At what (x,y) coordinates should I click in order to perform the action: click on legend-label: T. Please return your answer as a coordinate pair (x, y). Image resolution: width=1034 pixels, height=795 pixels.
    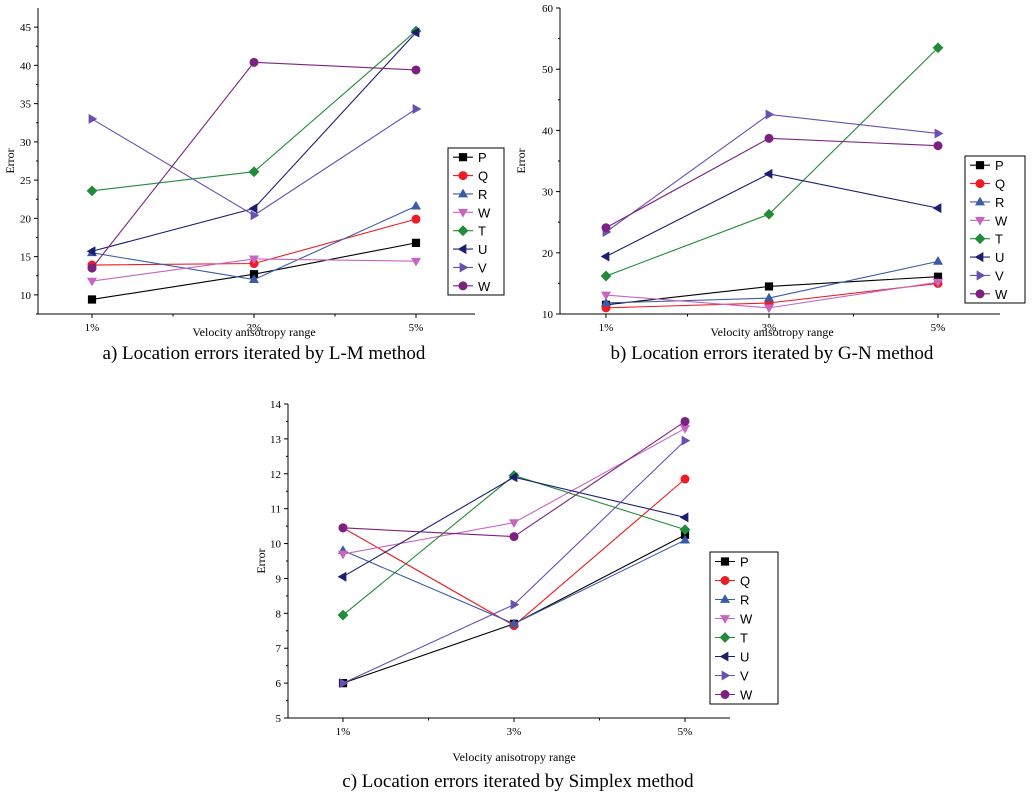
    Looking at the image, I should click on (999, 239).